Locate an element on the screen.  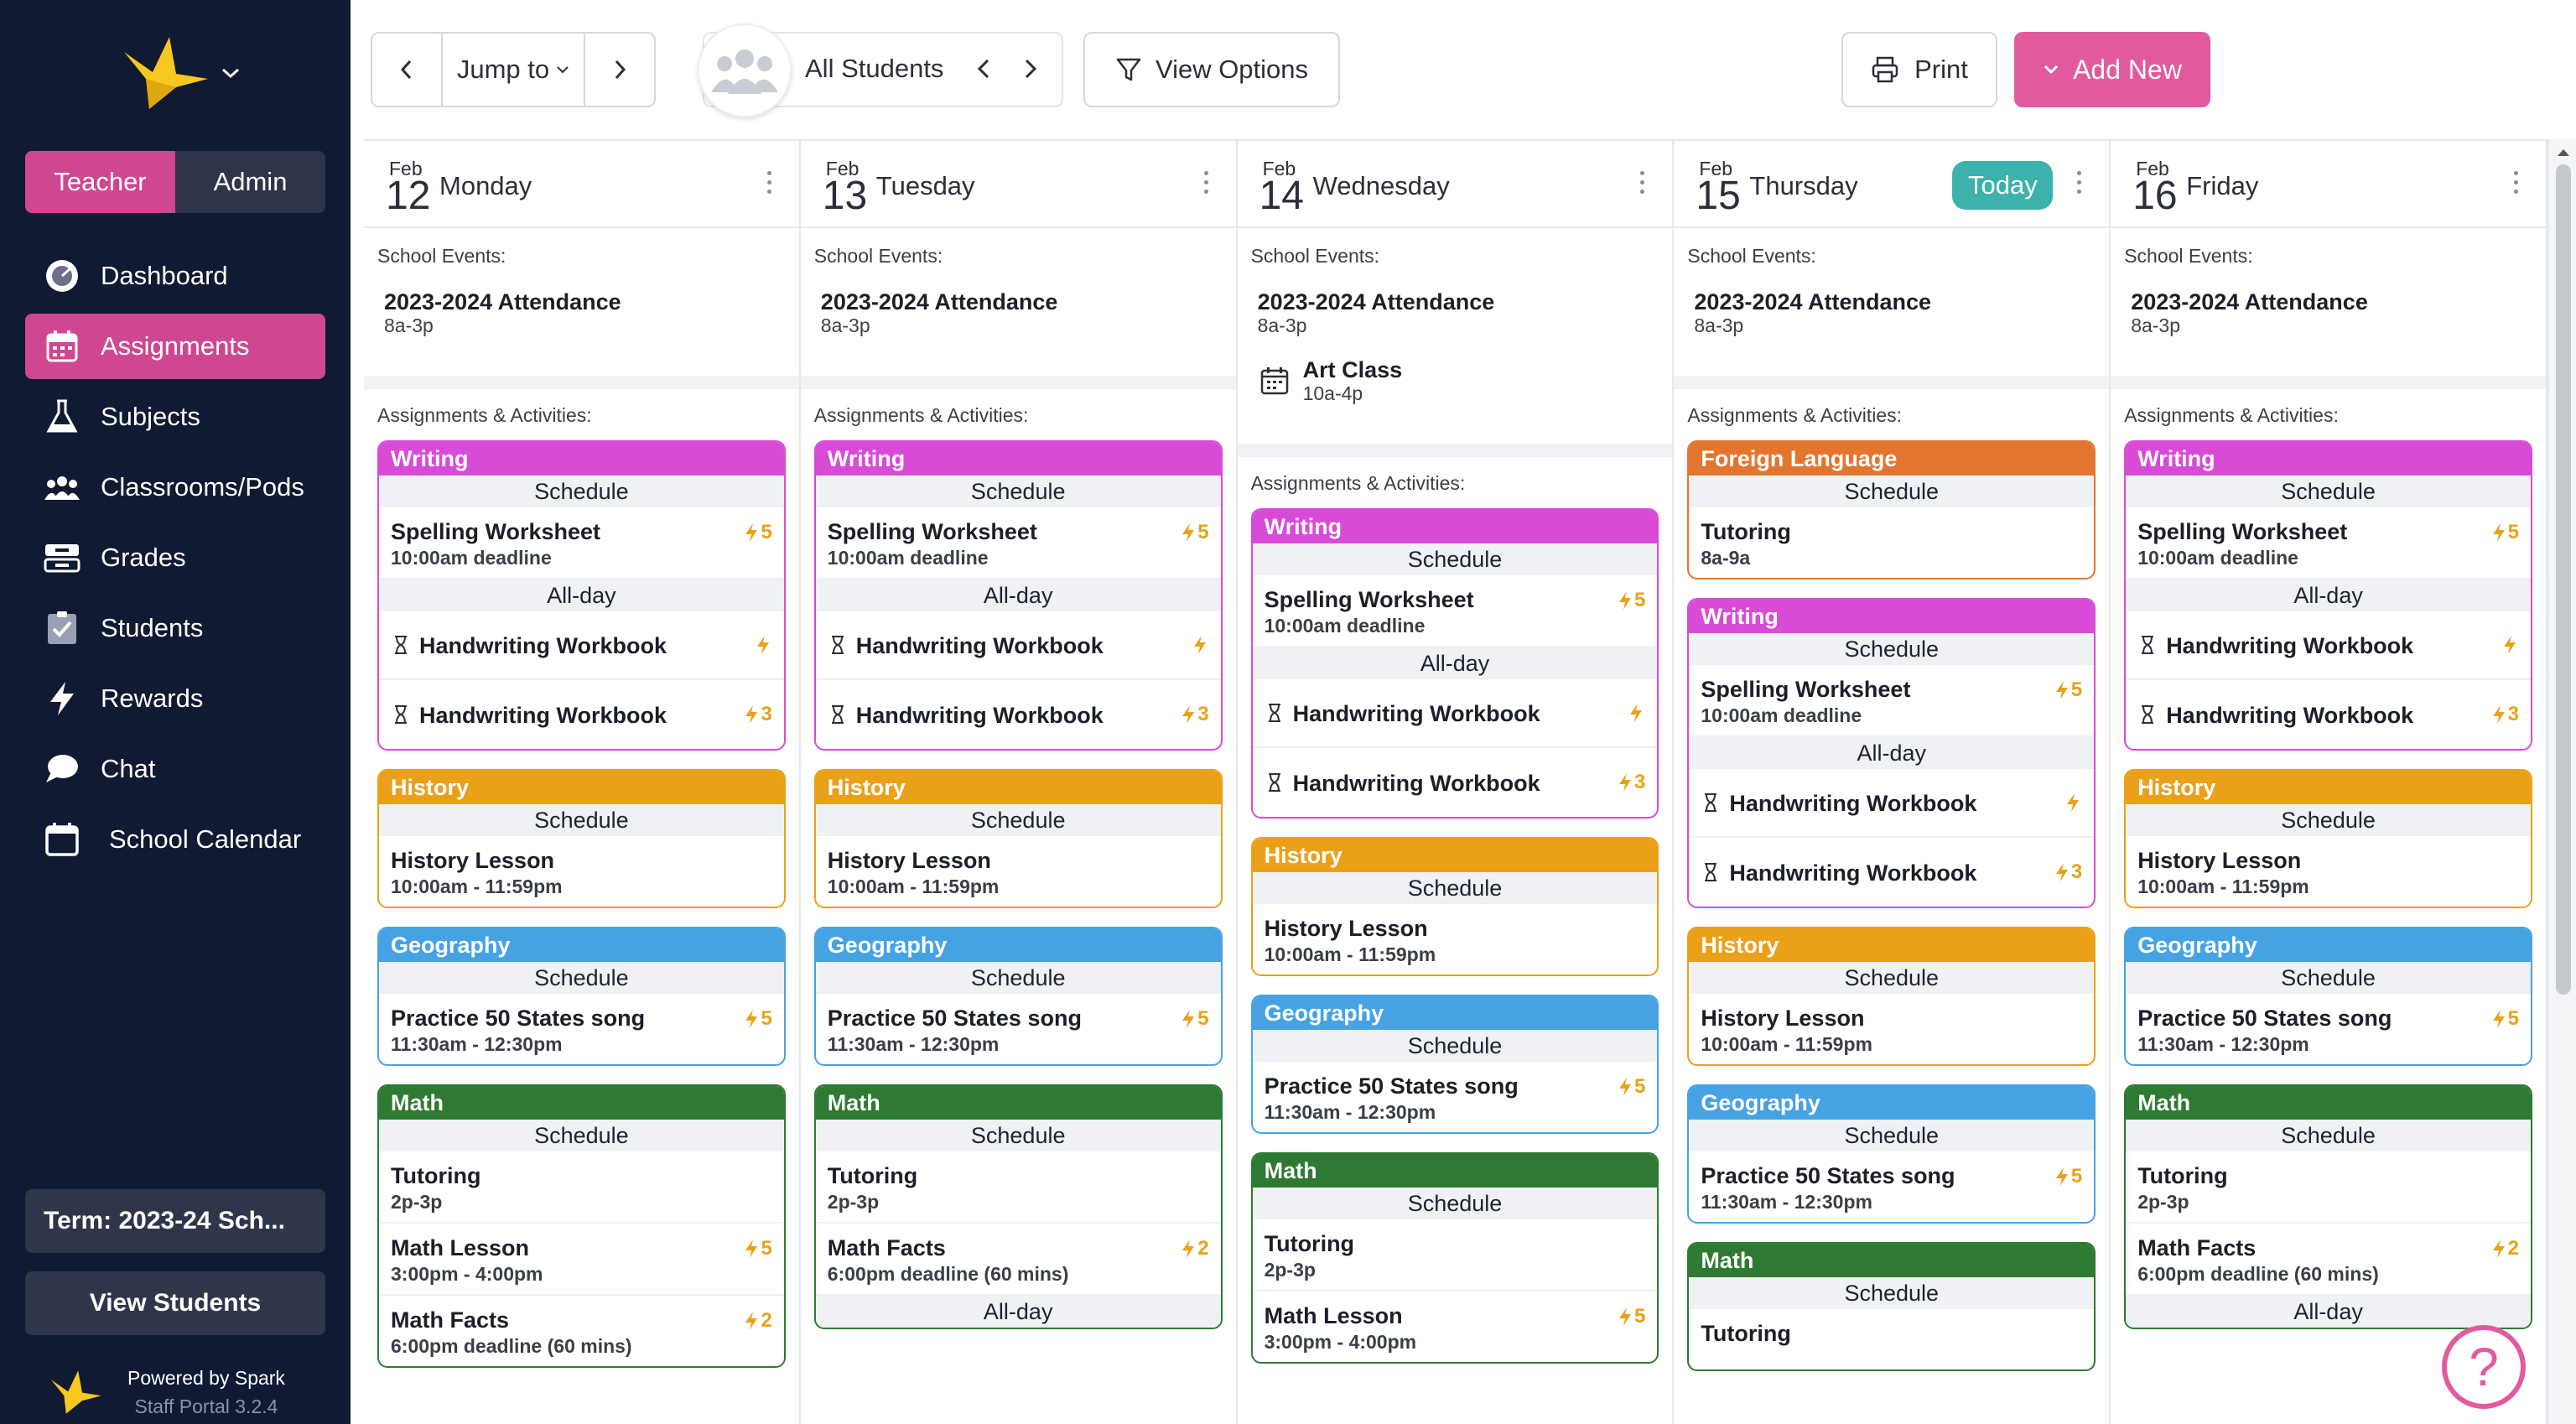
help-button: ? is located at coordinates (2484, 1367).